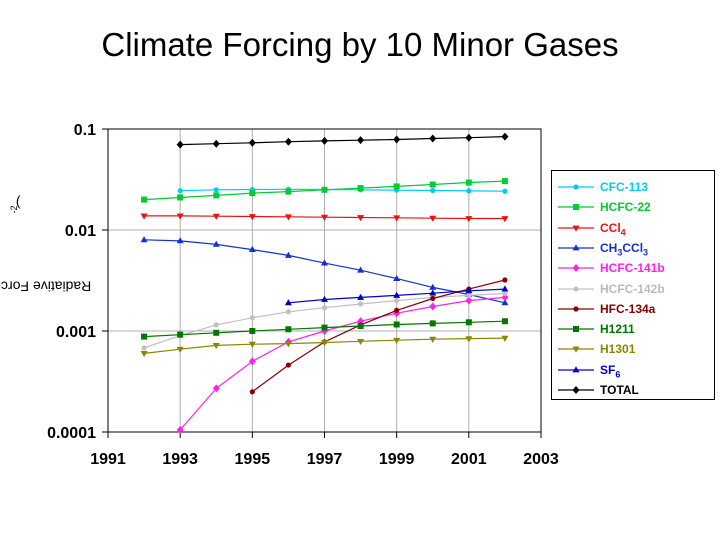 The height and width of the screenshot is (540, 720). I want to click on series-ch3ccl3, so click(324, 271).